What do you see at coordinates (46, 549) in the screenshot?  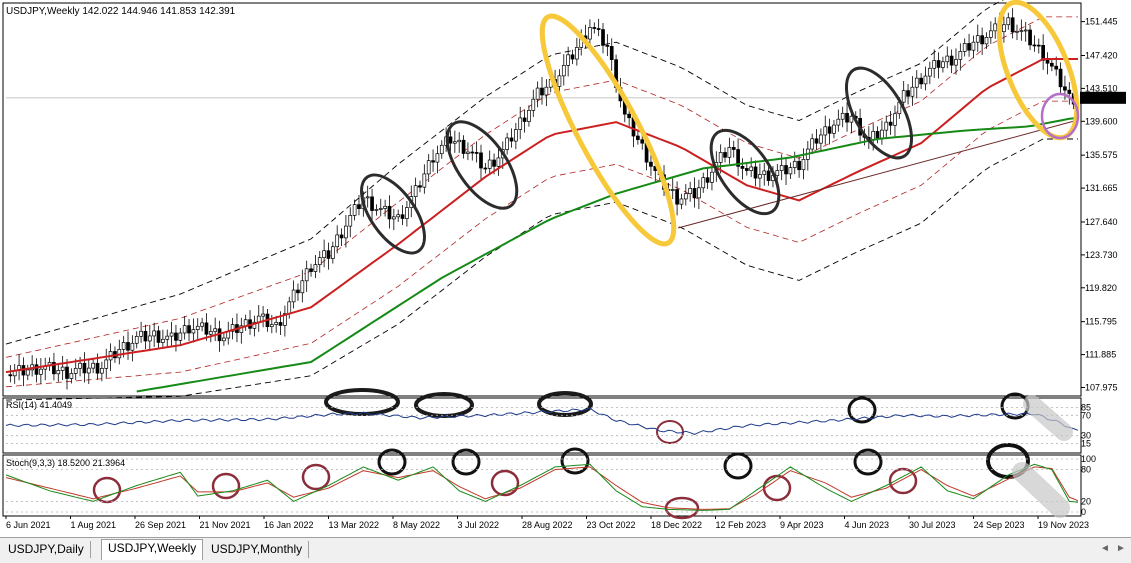 I see `tab-daily: USDJPY,Daily` at bounding box center [46, 549].